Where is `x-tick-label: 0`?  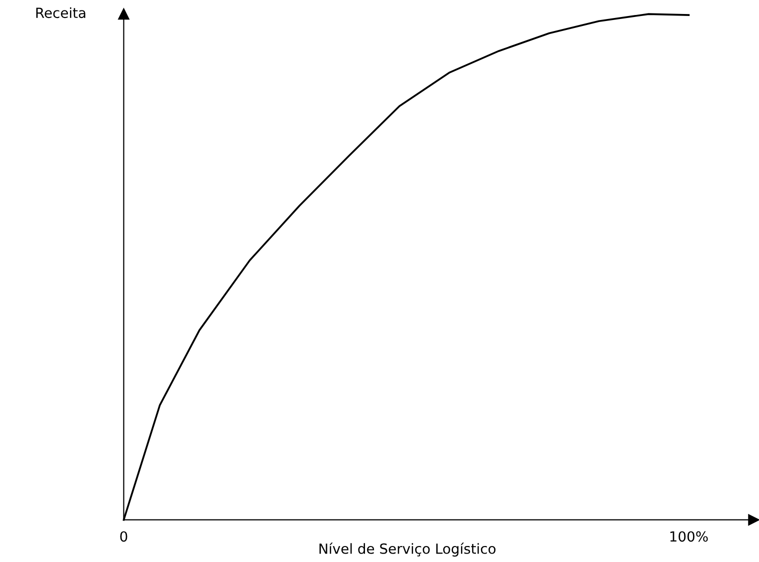 x-tick-label: 0 is located at coordinates (124, 536).